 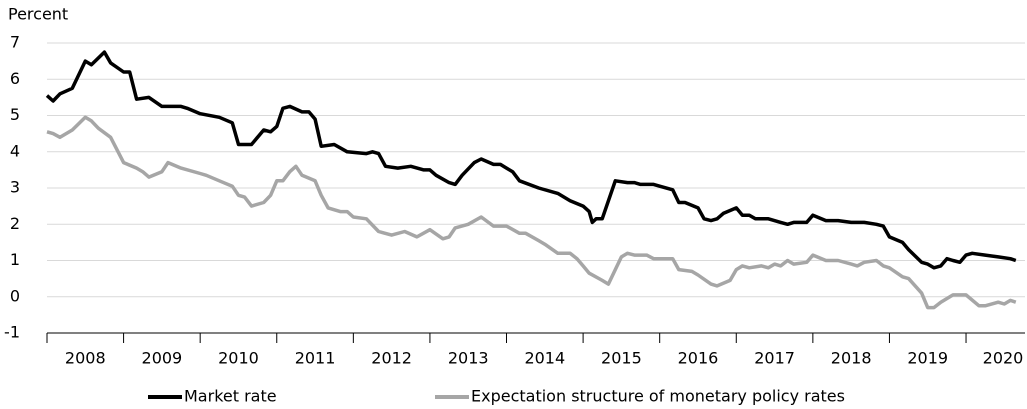 I want to click on x-tick-label: 2012, so click(x=391, y=358).